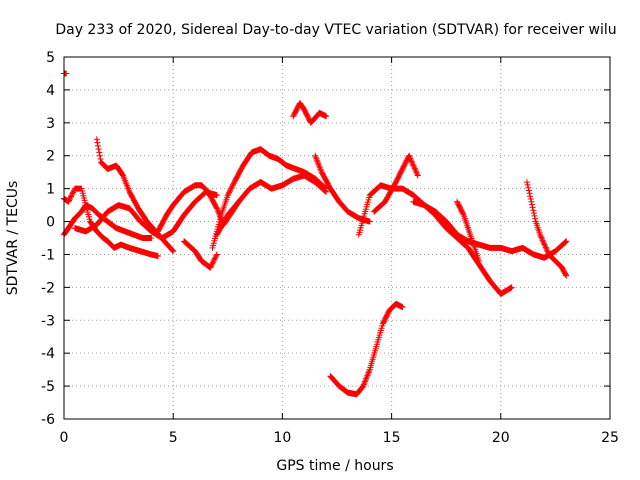 This screenshot has height=480, width=640. Describe the element at coordinates (342, 188) in the screenshot. I see `series-track-k` at that location.